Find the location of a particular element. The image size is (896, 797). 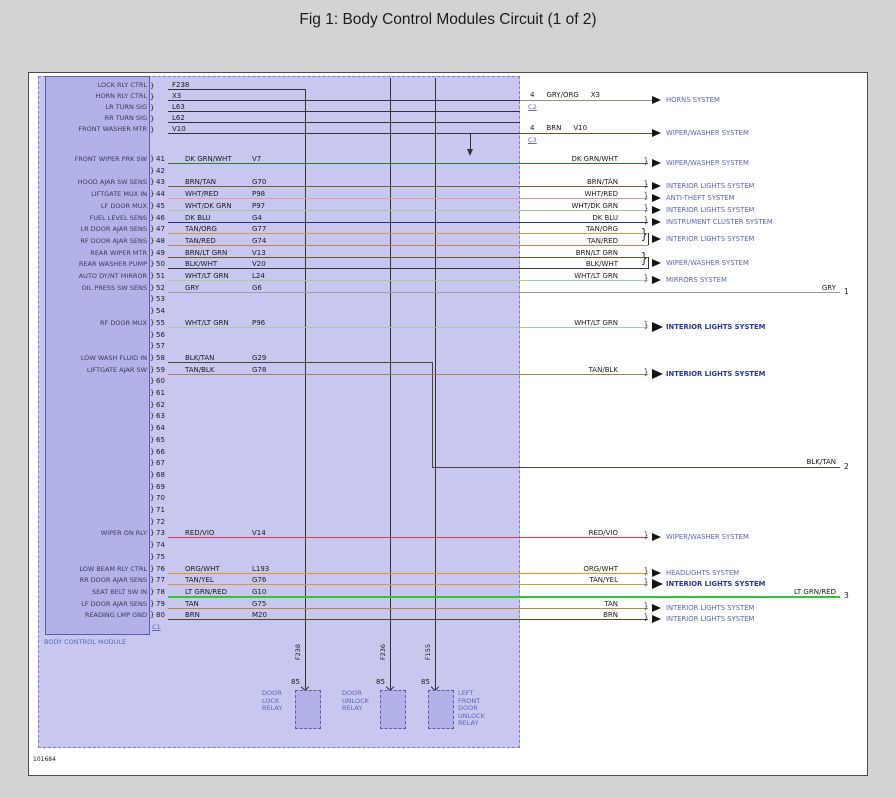

pin-number: 4 is located at coordinates (532, 128).